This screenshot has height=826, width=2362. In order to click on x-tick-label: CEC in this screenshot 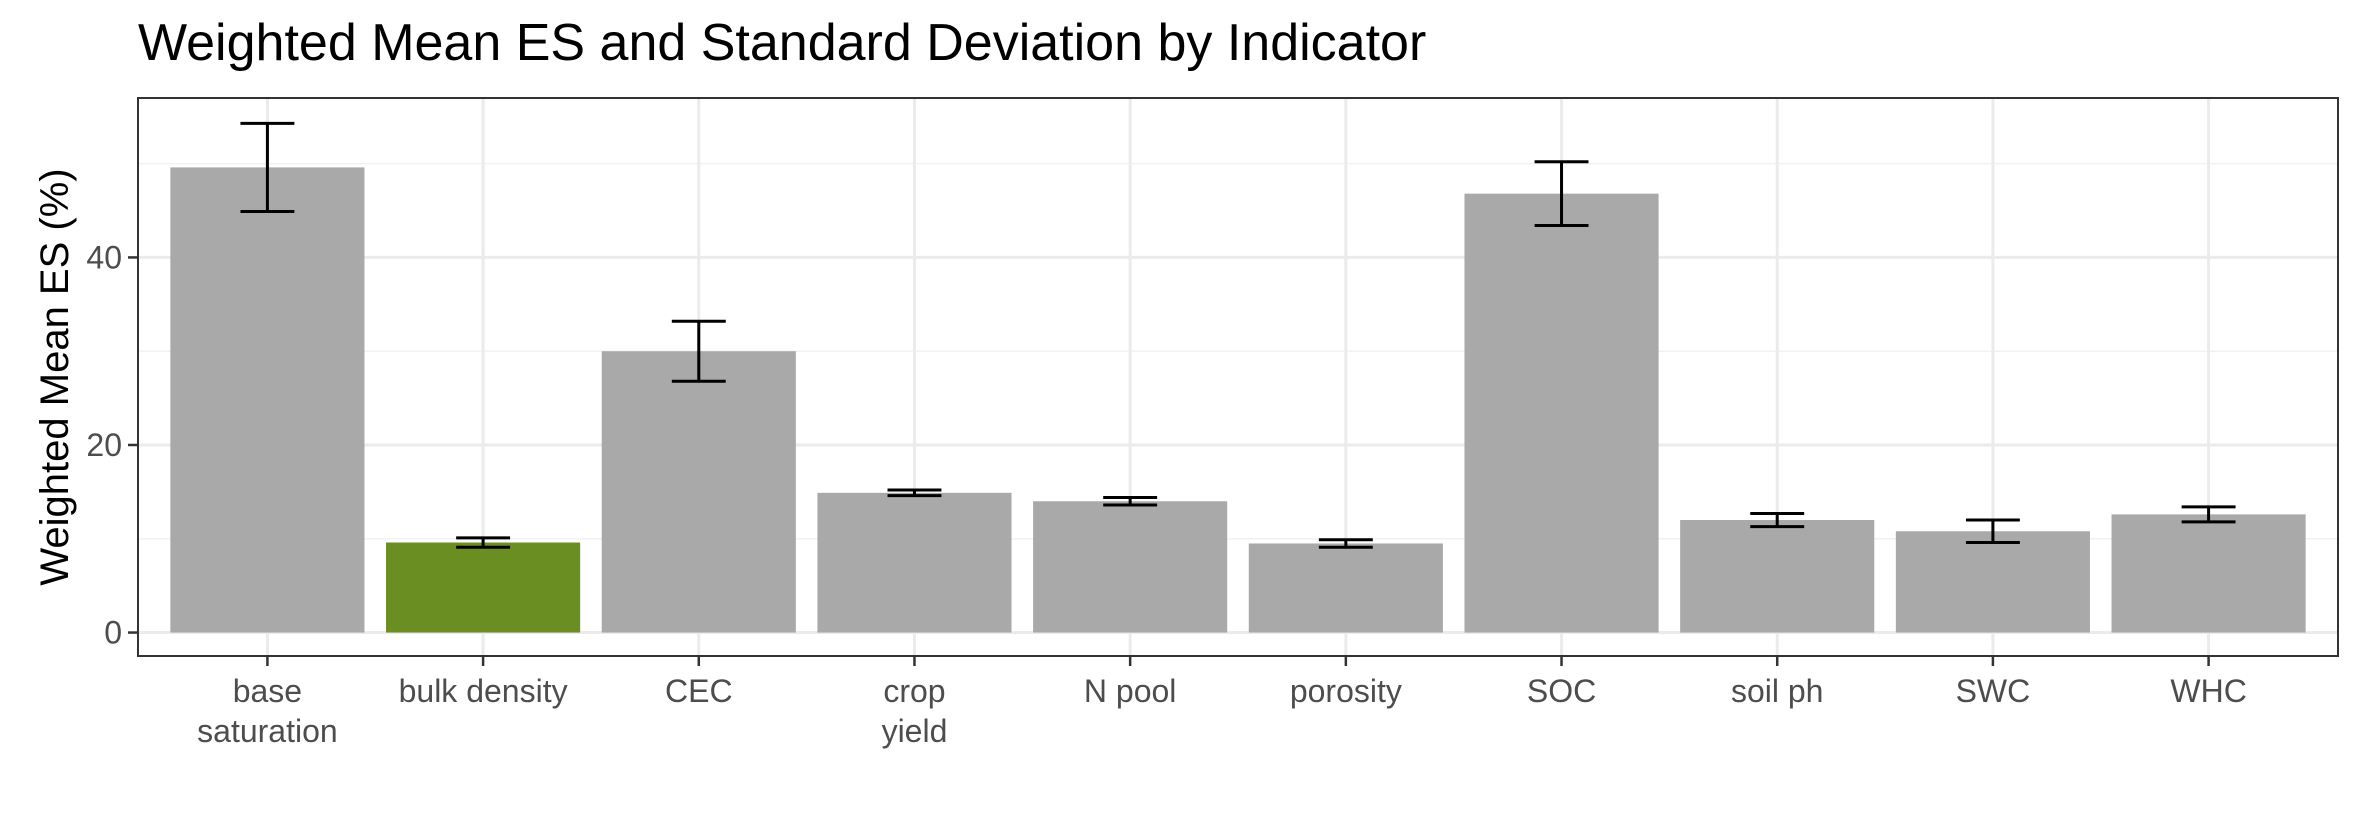, I will do `click(699, 691)`.